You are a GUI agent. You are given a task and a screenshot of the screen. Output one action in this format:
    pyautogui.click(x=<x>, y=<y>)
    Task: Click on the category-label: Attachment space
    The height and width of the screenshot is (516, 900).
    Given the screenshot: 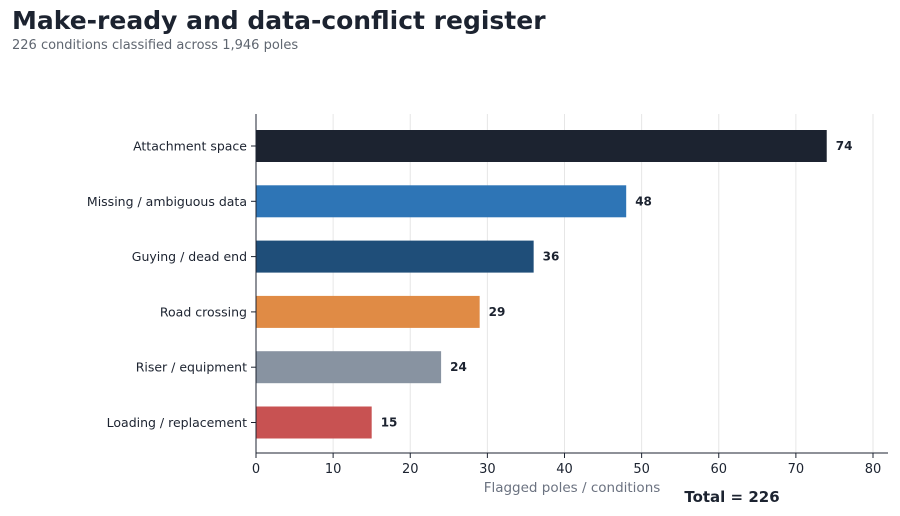 What is the action you would take?
    pyautogui.click(x=190, y=146)
    